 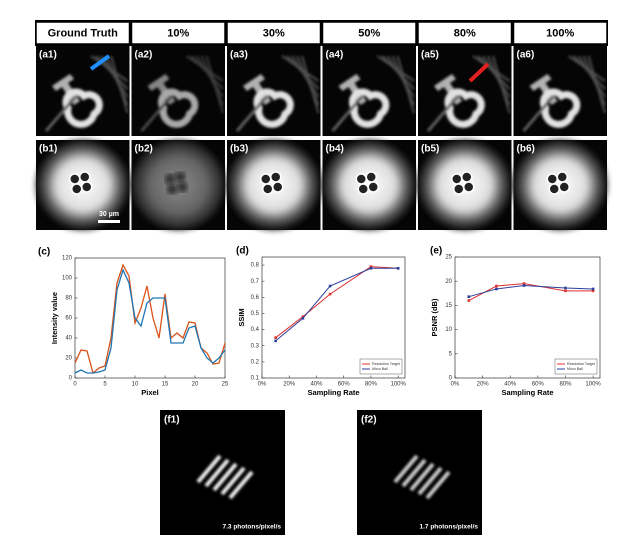 What do you see at coordinates (67, 259) in the screenshot?
I see `y-tick-label: 120` at bounding box center [67, 259].